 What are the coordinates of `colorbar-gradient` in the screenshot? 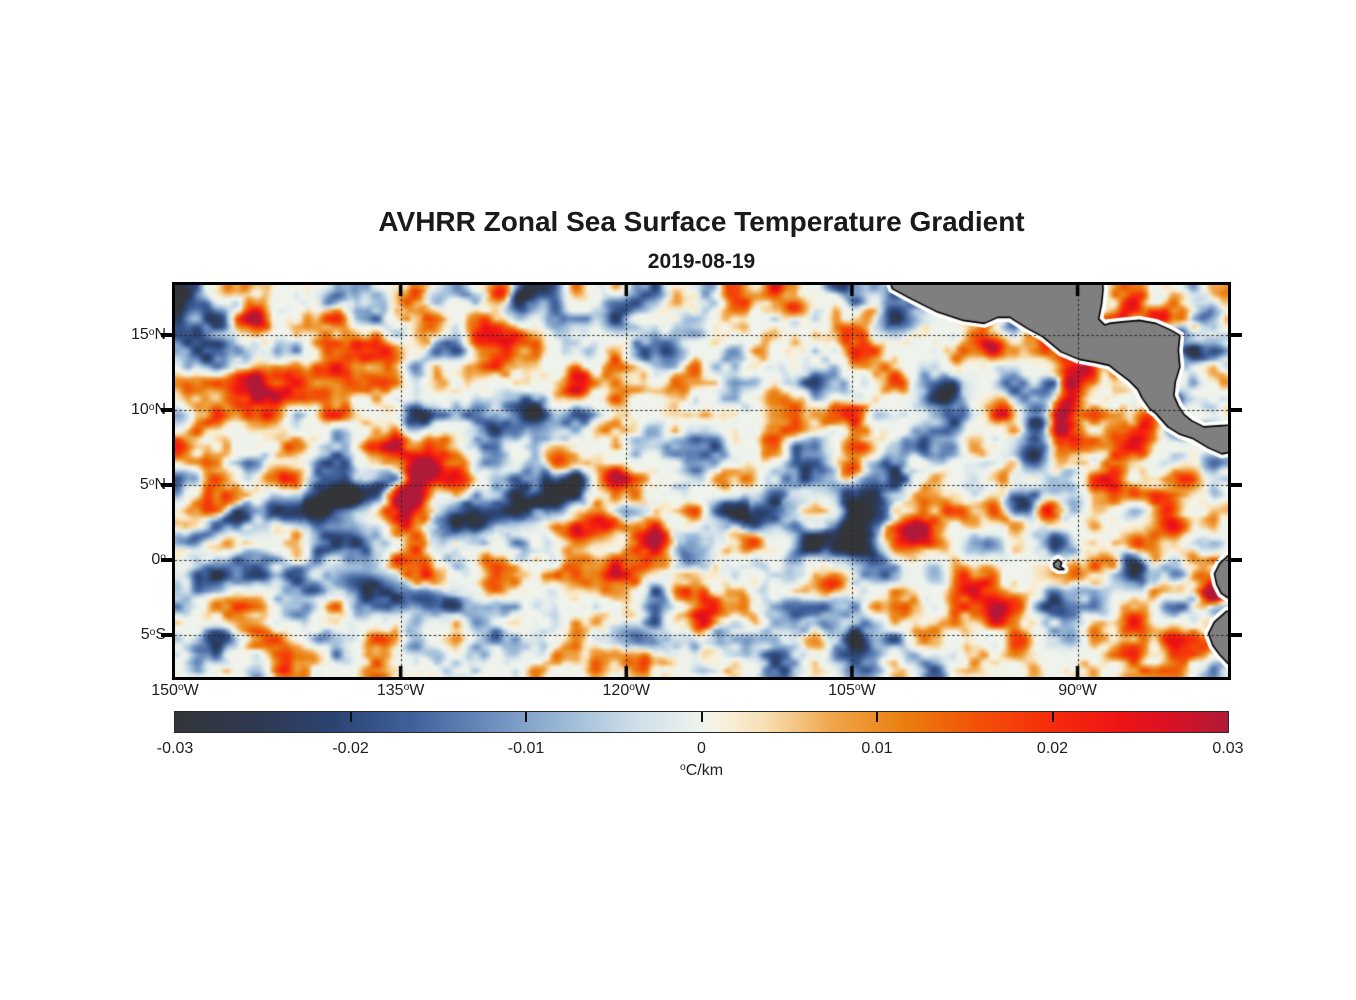 It's located at (701, 722).